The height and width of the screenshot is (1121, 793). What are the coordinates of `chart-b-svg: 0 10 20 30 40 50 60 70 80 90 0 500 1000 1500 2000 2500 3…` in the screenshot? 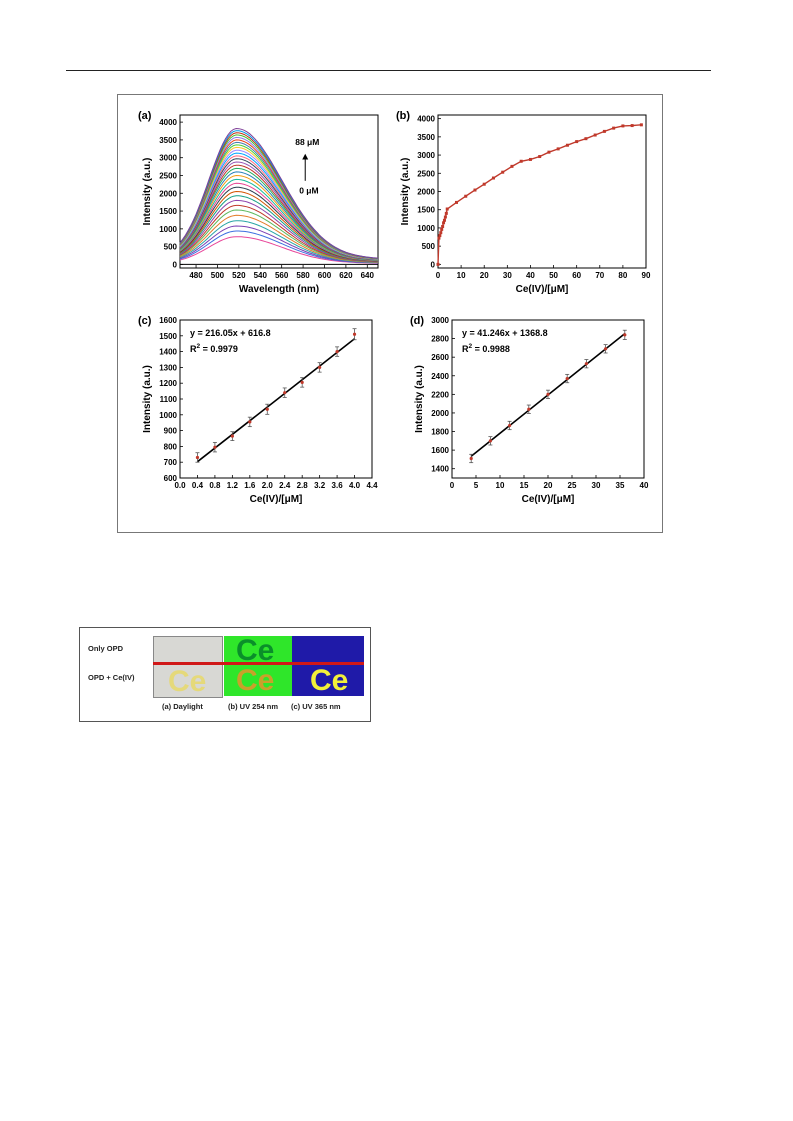 It's located at (523, 202).